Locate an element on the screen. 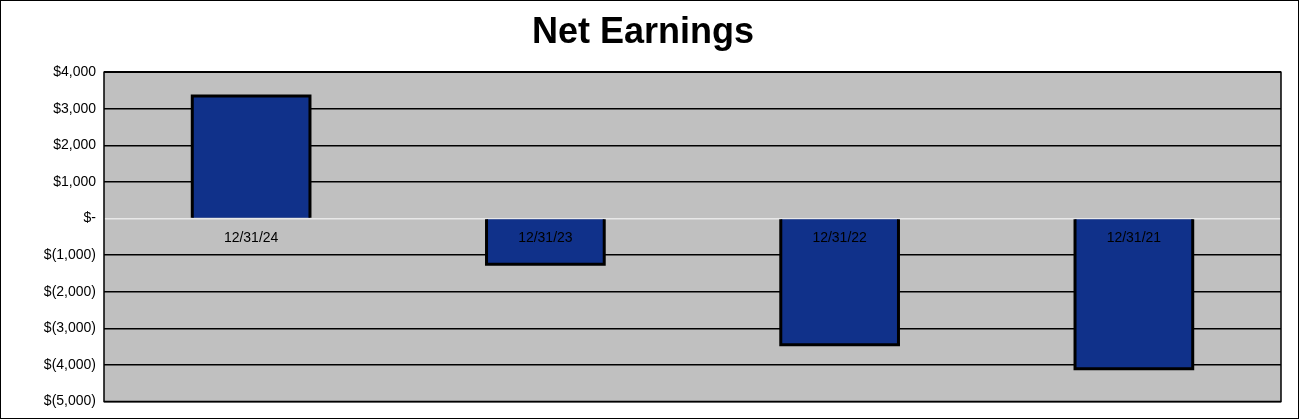 Image resolution: width=1299 pixels, height=419 pixels. y-tick-label: $4,000 is located at coordinates (75, 71).